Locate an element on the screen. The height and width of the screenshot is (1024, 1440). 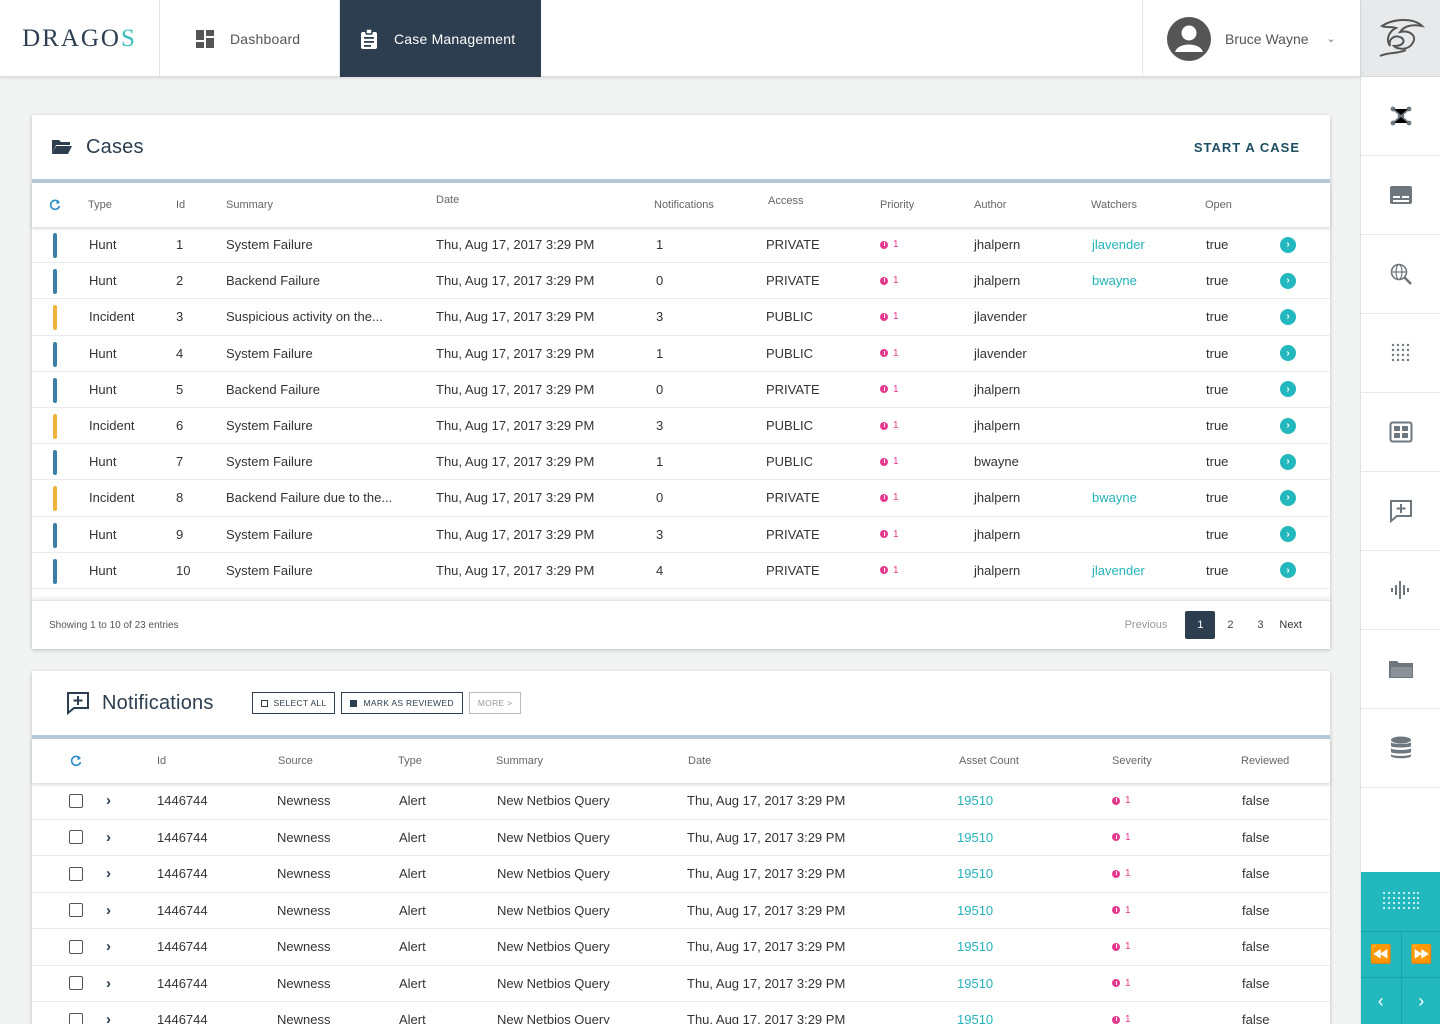
select-all-button: SELECT ALL is located at coordinates (293, 703).